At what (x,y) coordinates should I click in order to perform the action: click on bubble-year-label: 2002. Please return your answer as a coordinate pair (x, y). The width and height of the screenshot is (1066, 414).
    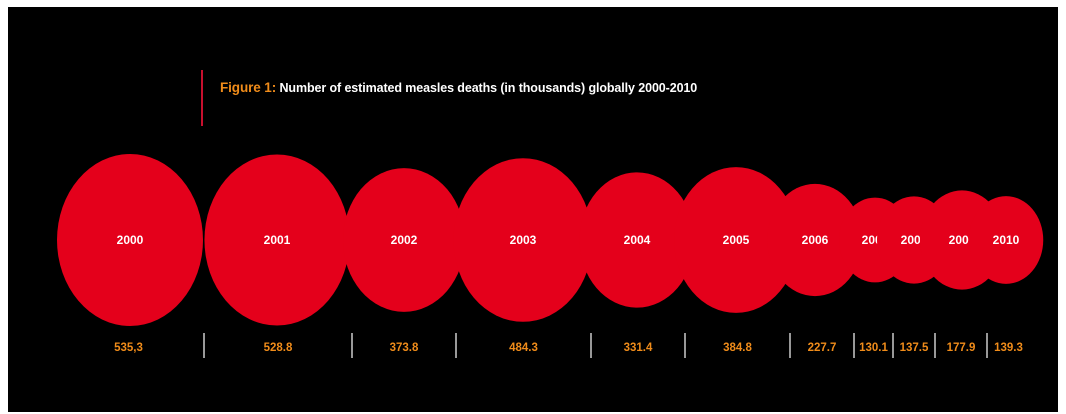
    Looking at the image, I should click on (404, 240).